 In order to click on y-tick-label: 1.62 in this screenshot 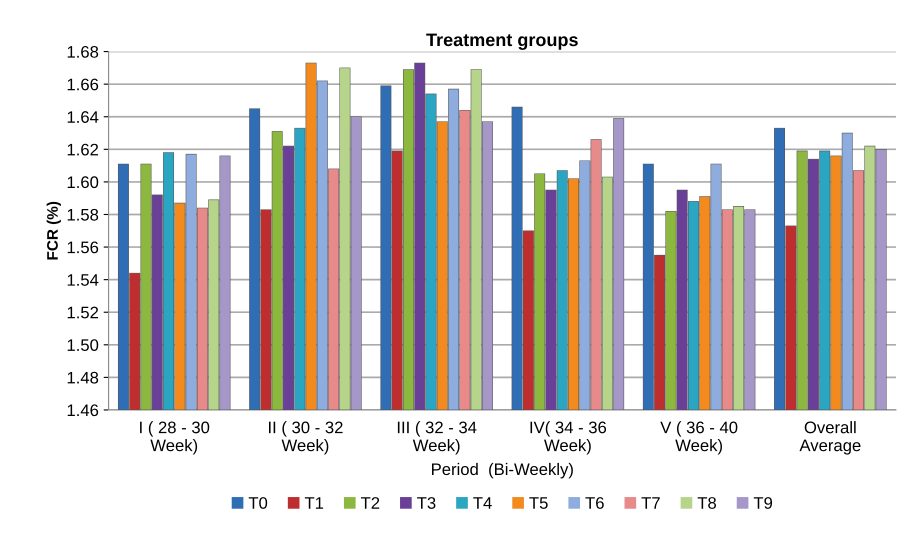, I will do `click(83, 150)`.